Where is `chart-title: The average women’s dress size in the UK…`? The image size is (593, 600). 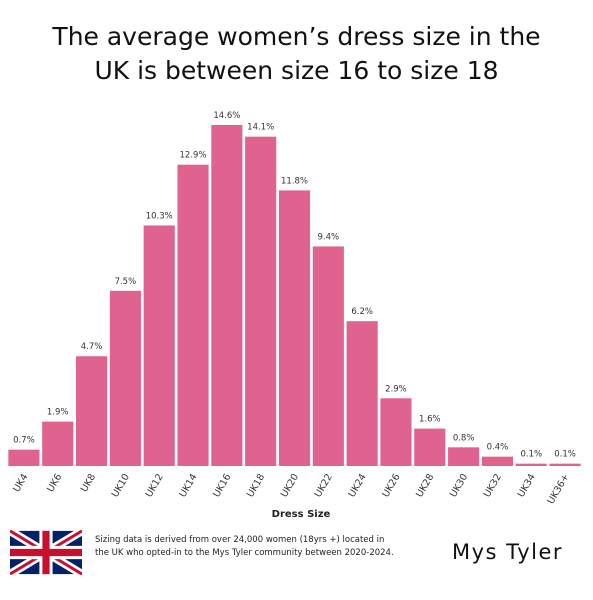
chart-title: The average women’s dress size in the UK… is located at coordinates (296, 53).